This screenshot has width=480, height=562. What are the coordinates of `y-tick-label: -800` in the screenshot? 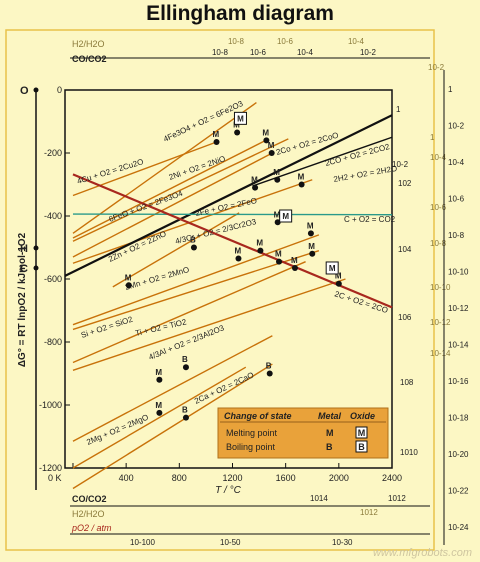 It's located at (53, 342).